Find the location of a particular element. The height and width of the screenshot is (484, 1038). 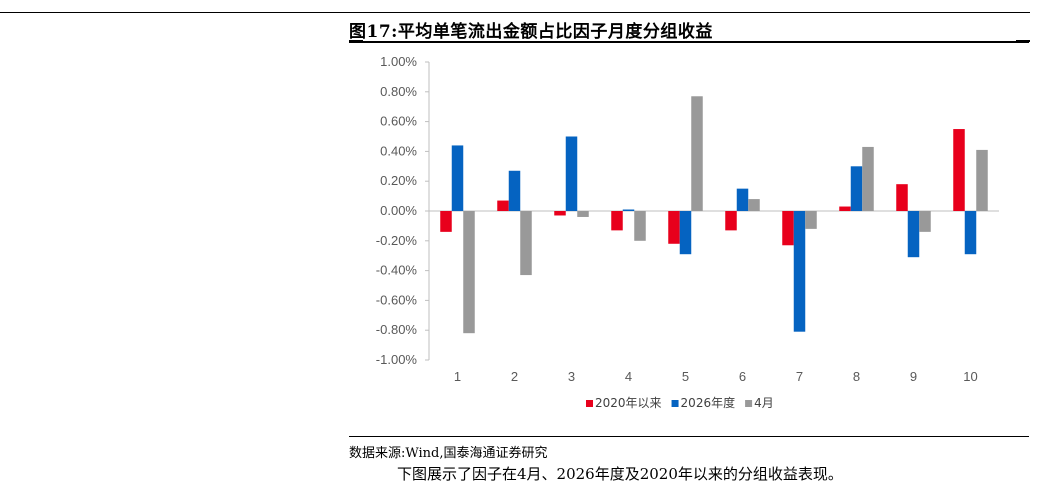

y-tick-label: 0.40% is located at coordinates (398, 150).